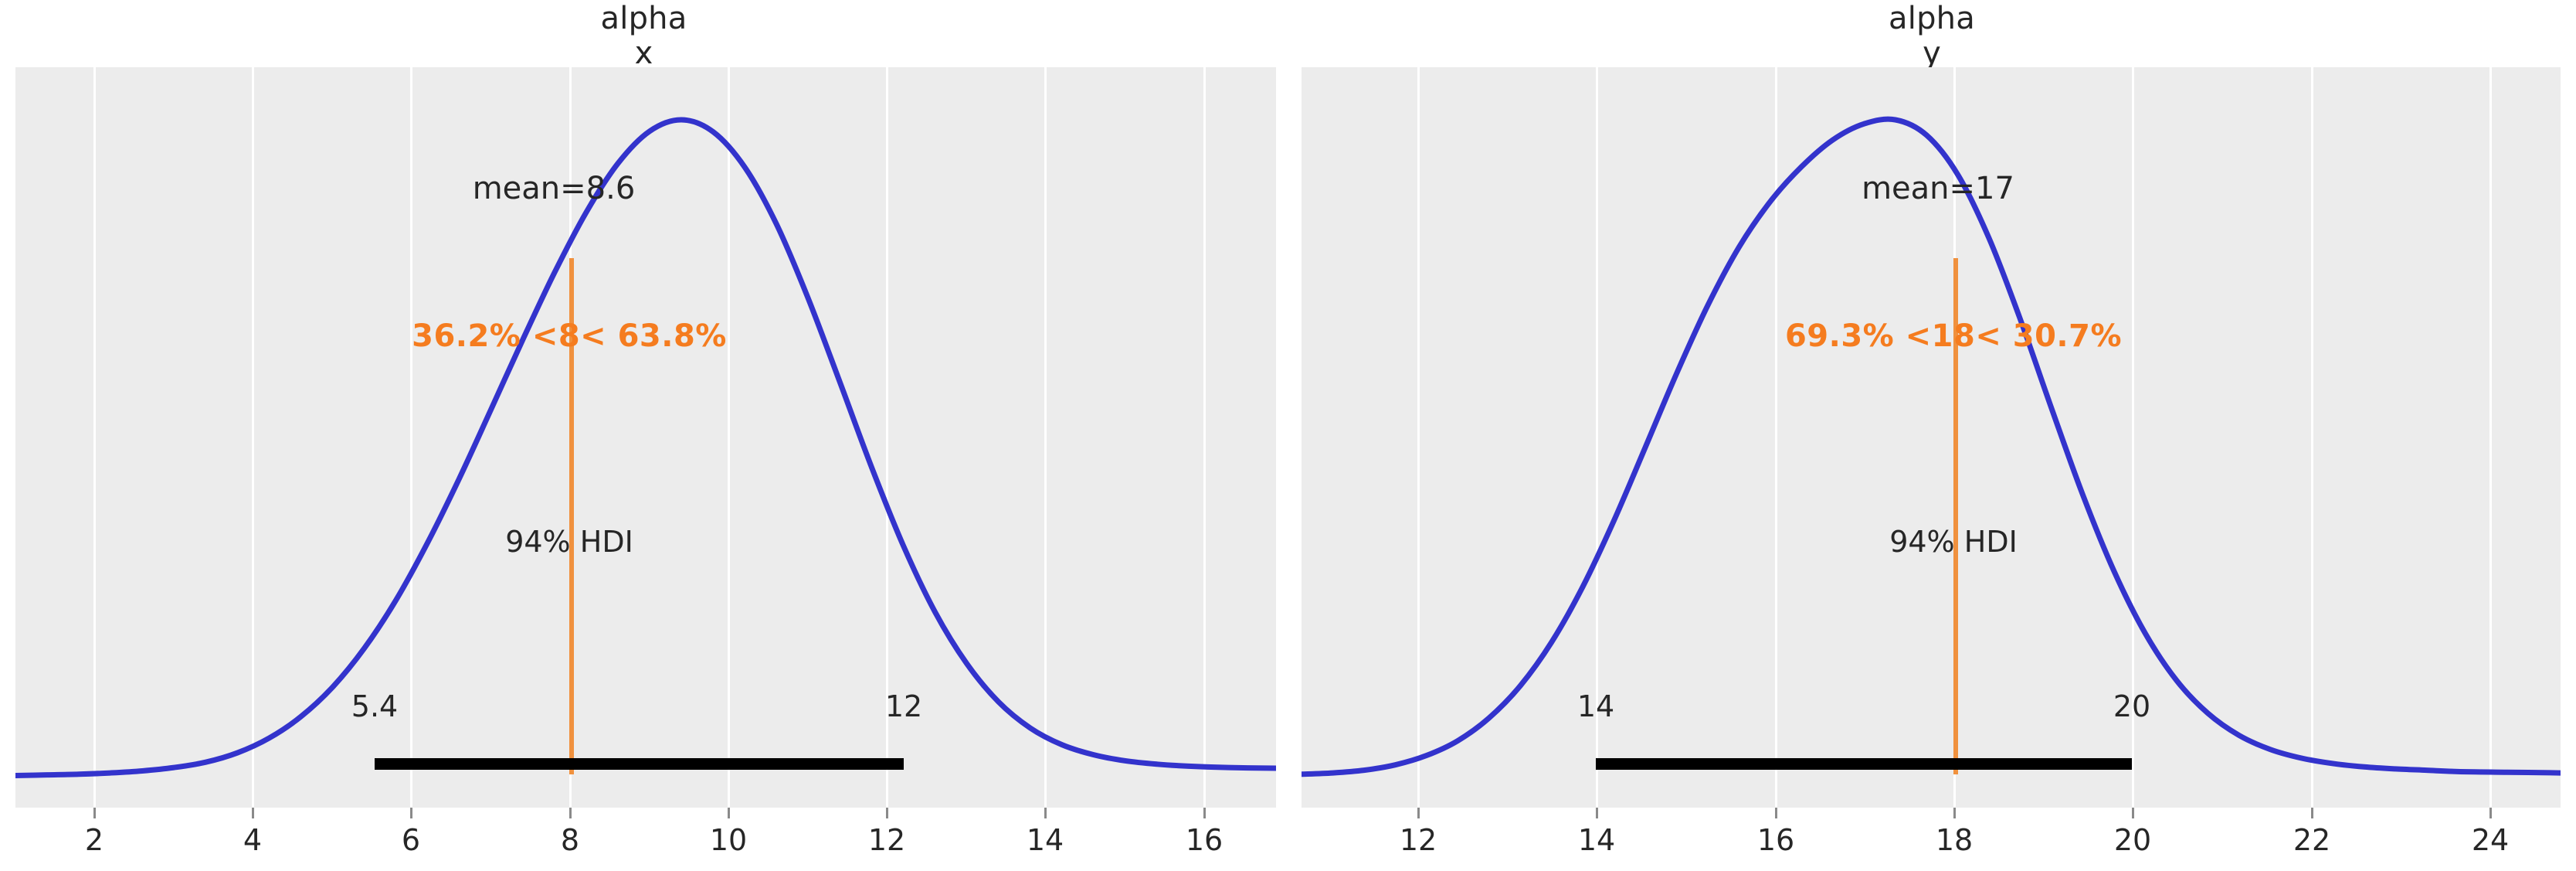 This screenshot has height=871, width=2576. What do you see at coordinates (1864, 764) in the screenshot?
I see `hdi-interval-bar-right` at bounding box center [1864, 764].